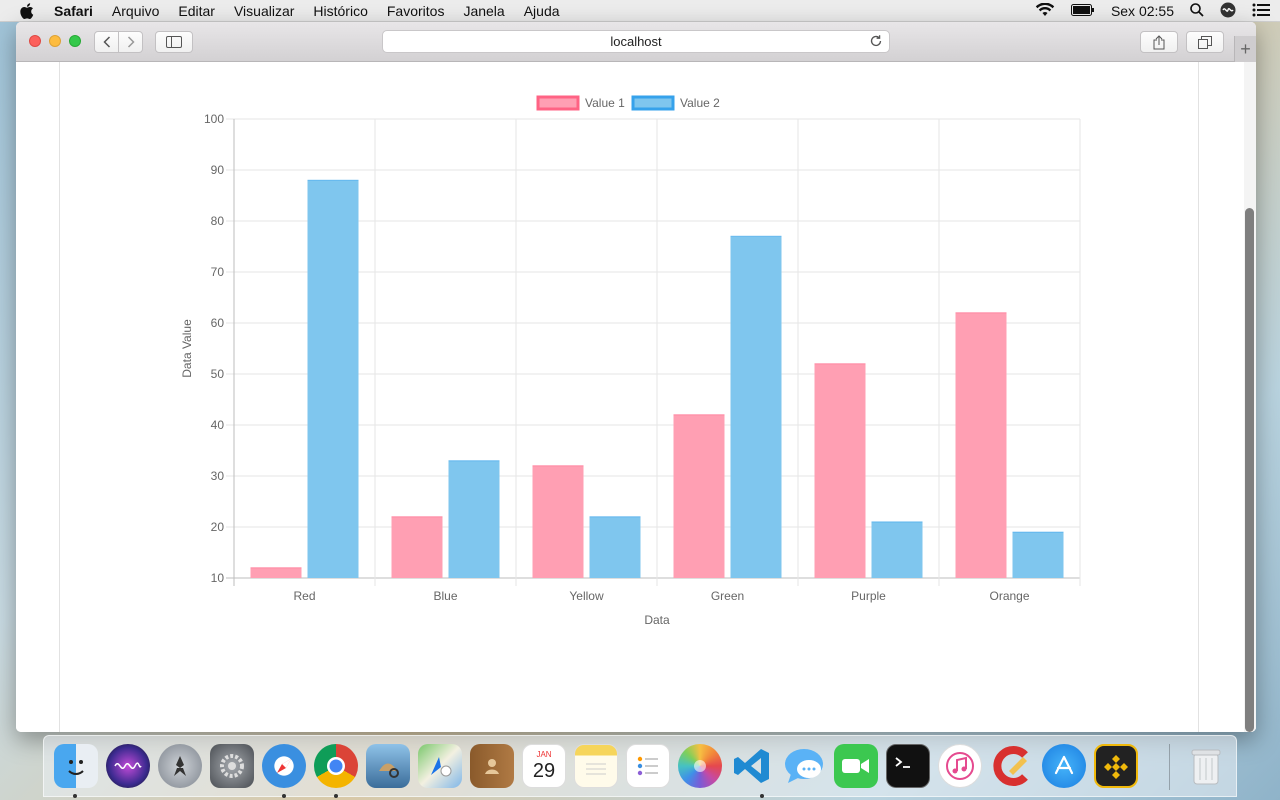 The height and width of the screenshot is (800, 1280). Describe the element at coordinates (1009, 596) in the screenshot. I see `x-tick-label: Orange` at that location.